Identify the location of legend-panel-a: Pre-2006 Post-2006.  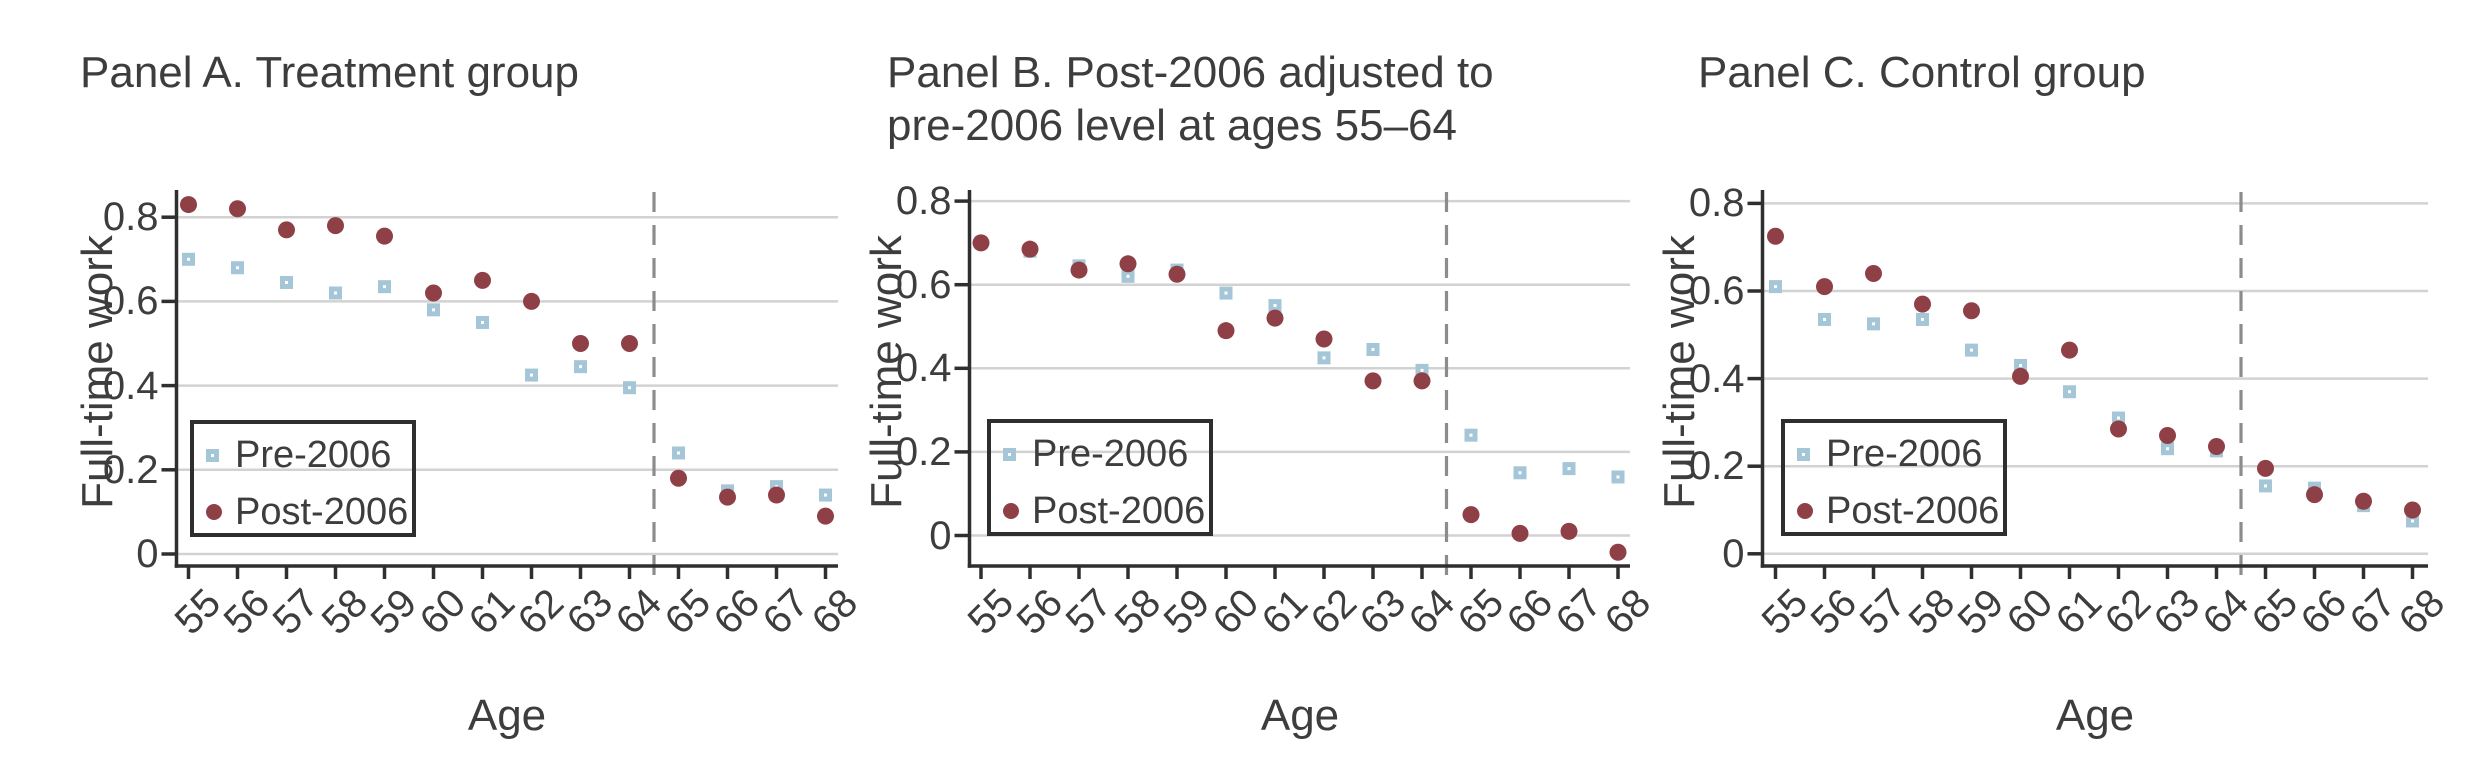
(303, 478).